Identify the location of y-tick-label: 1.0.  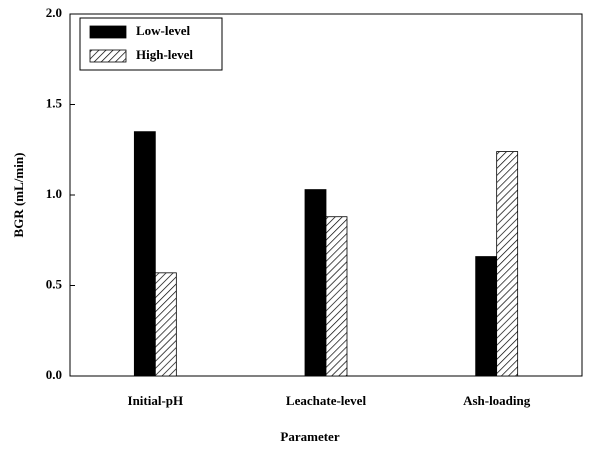
(54, 193).